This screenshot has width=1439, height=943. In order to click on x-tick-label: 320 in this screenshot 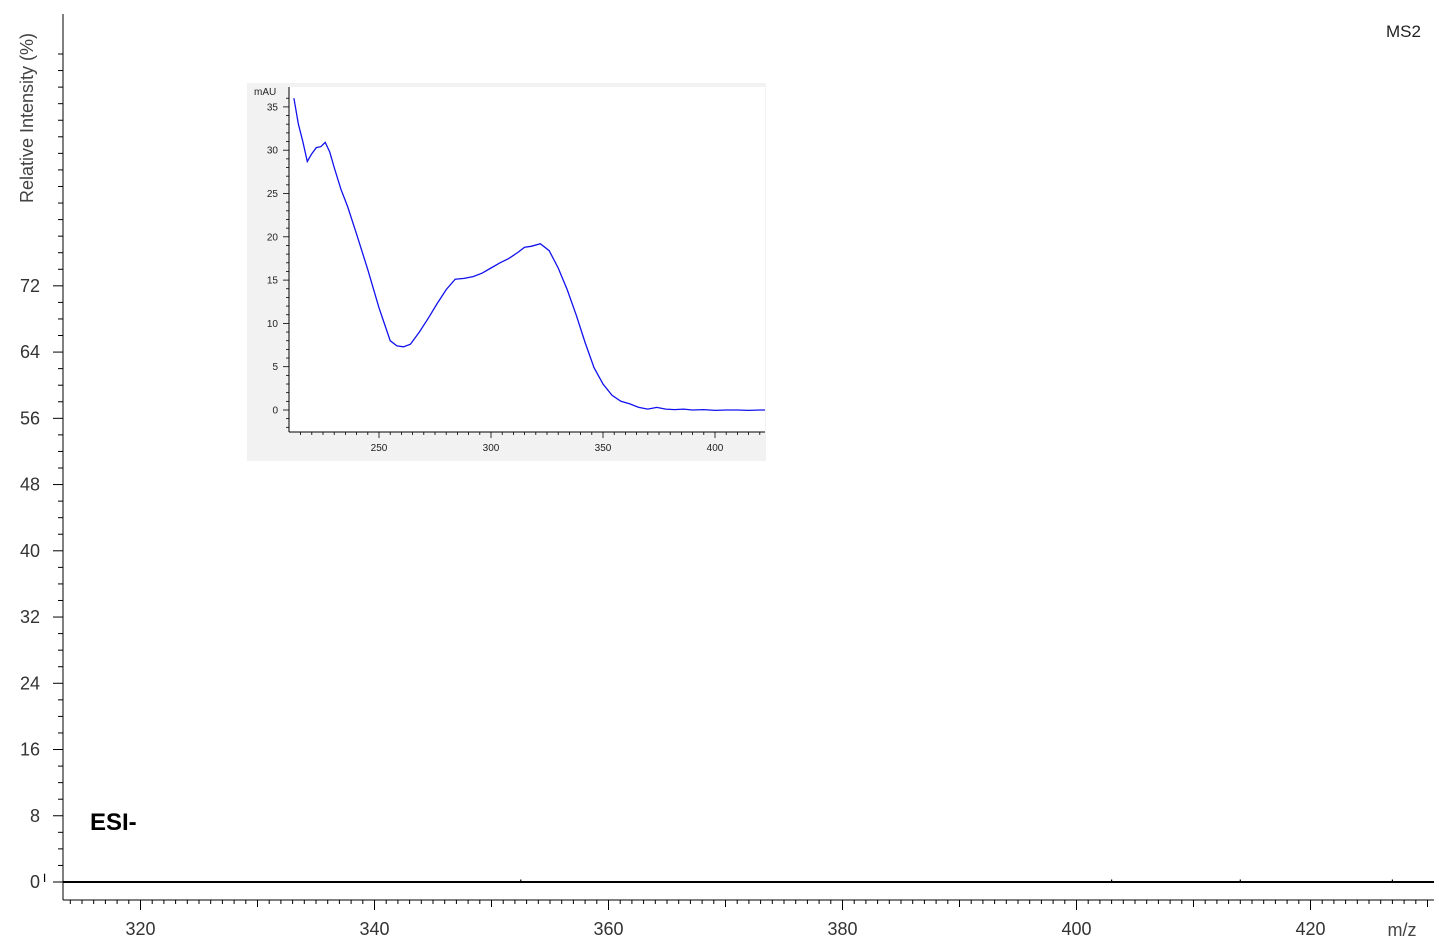, I will do `click(140, 929)`.